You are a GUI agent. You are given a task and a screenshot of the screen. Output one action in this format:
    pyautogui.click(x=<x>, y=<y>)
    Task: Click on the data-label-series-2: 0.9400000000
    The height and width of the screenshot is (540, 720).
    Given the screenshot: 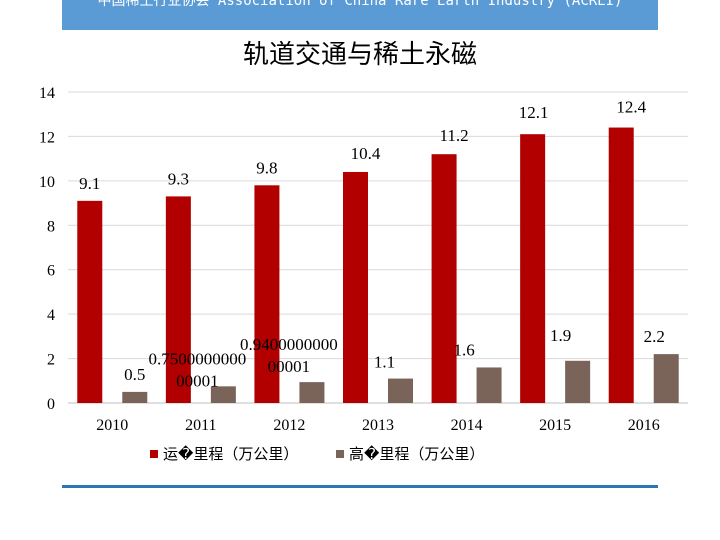 What is the action you would take?
    pyautogui.click(x=289, y=344)
    